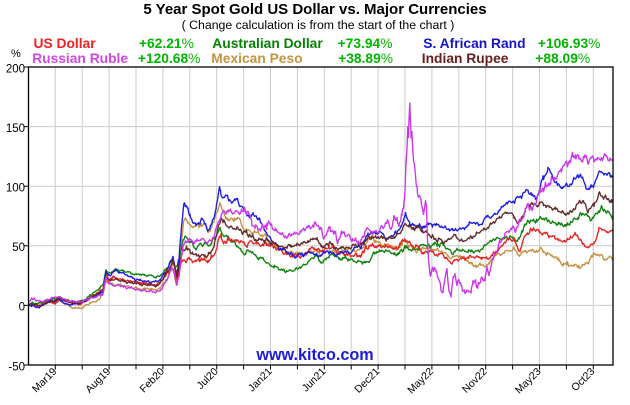 The height and width of the screenshot is (405, 630). I want to click on svg-text: 200, so click(15, 69).